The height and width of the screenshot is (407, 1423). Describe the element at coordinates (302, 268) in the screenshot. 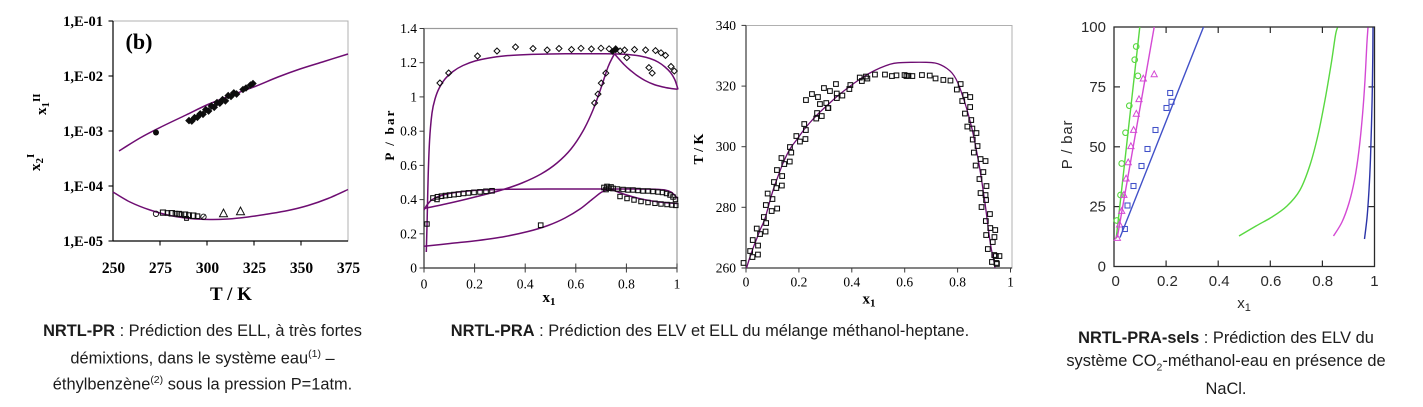

I see `svg-text: 350` at that location.